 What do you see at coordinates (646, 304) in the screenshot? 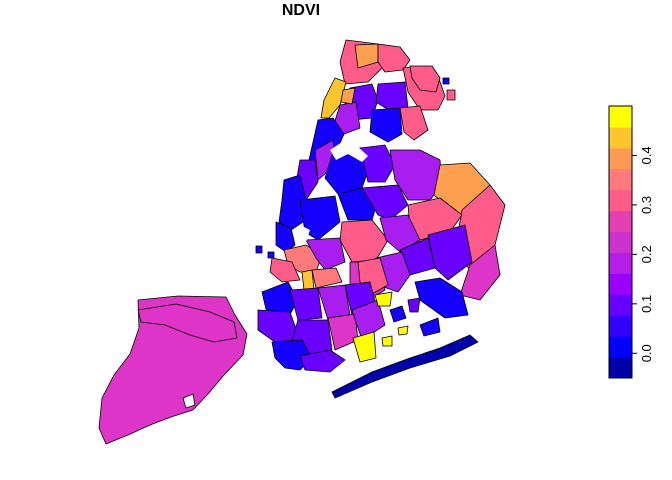
I see `legend-tick-label: 0.1` at bounding box center [646, 304].